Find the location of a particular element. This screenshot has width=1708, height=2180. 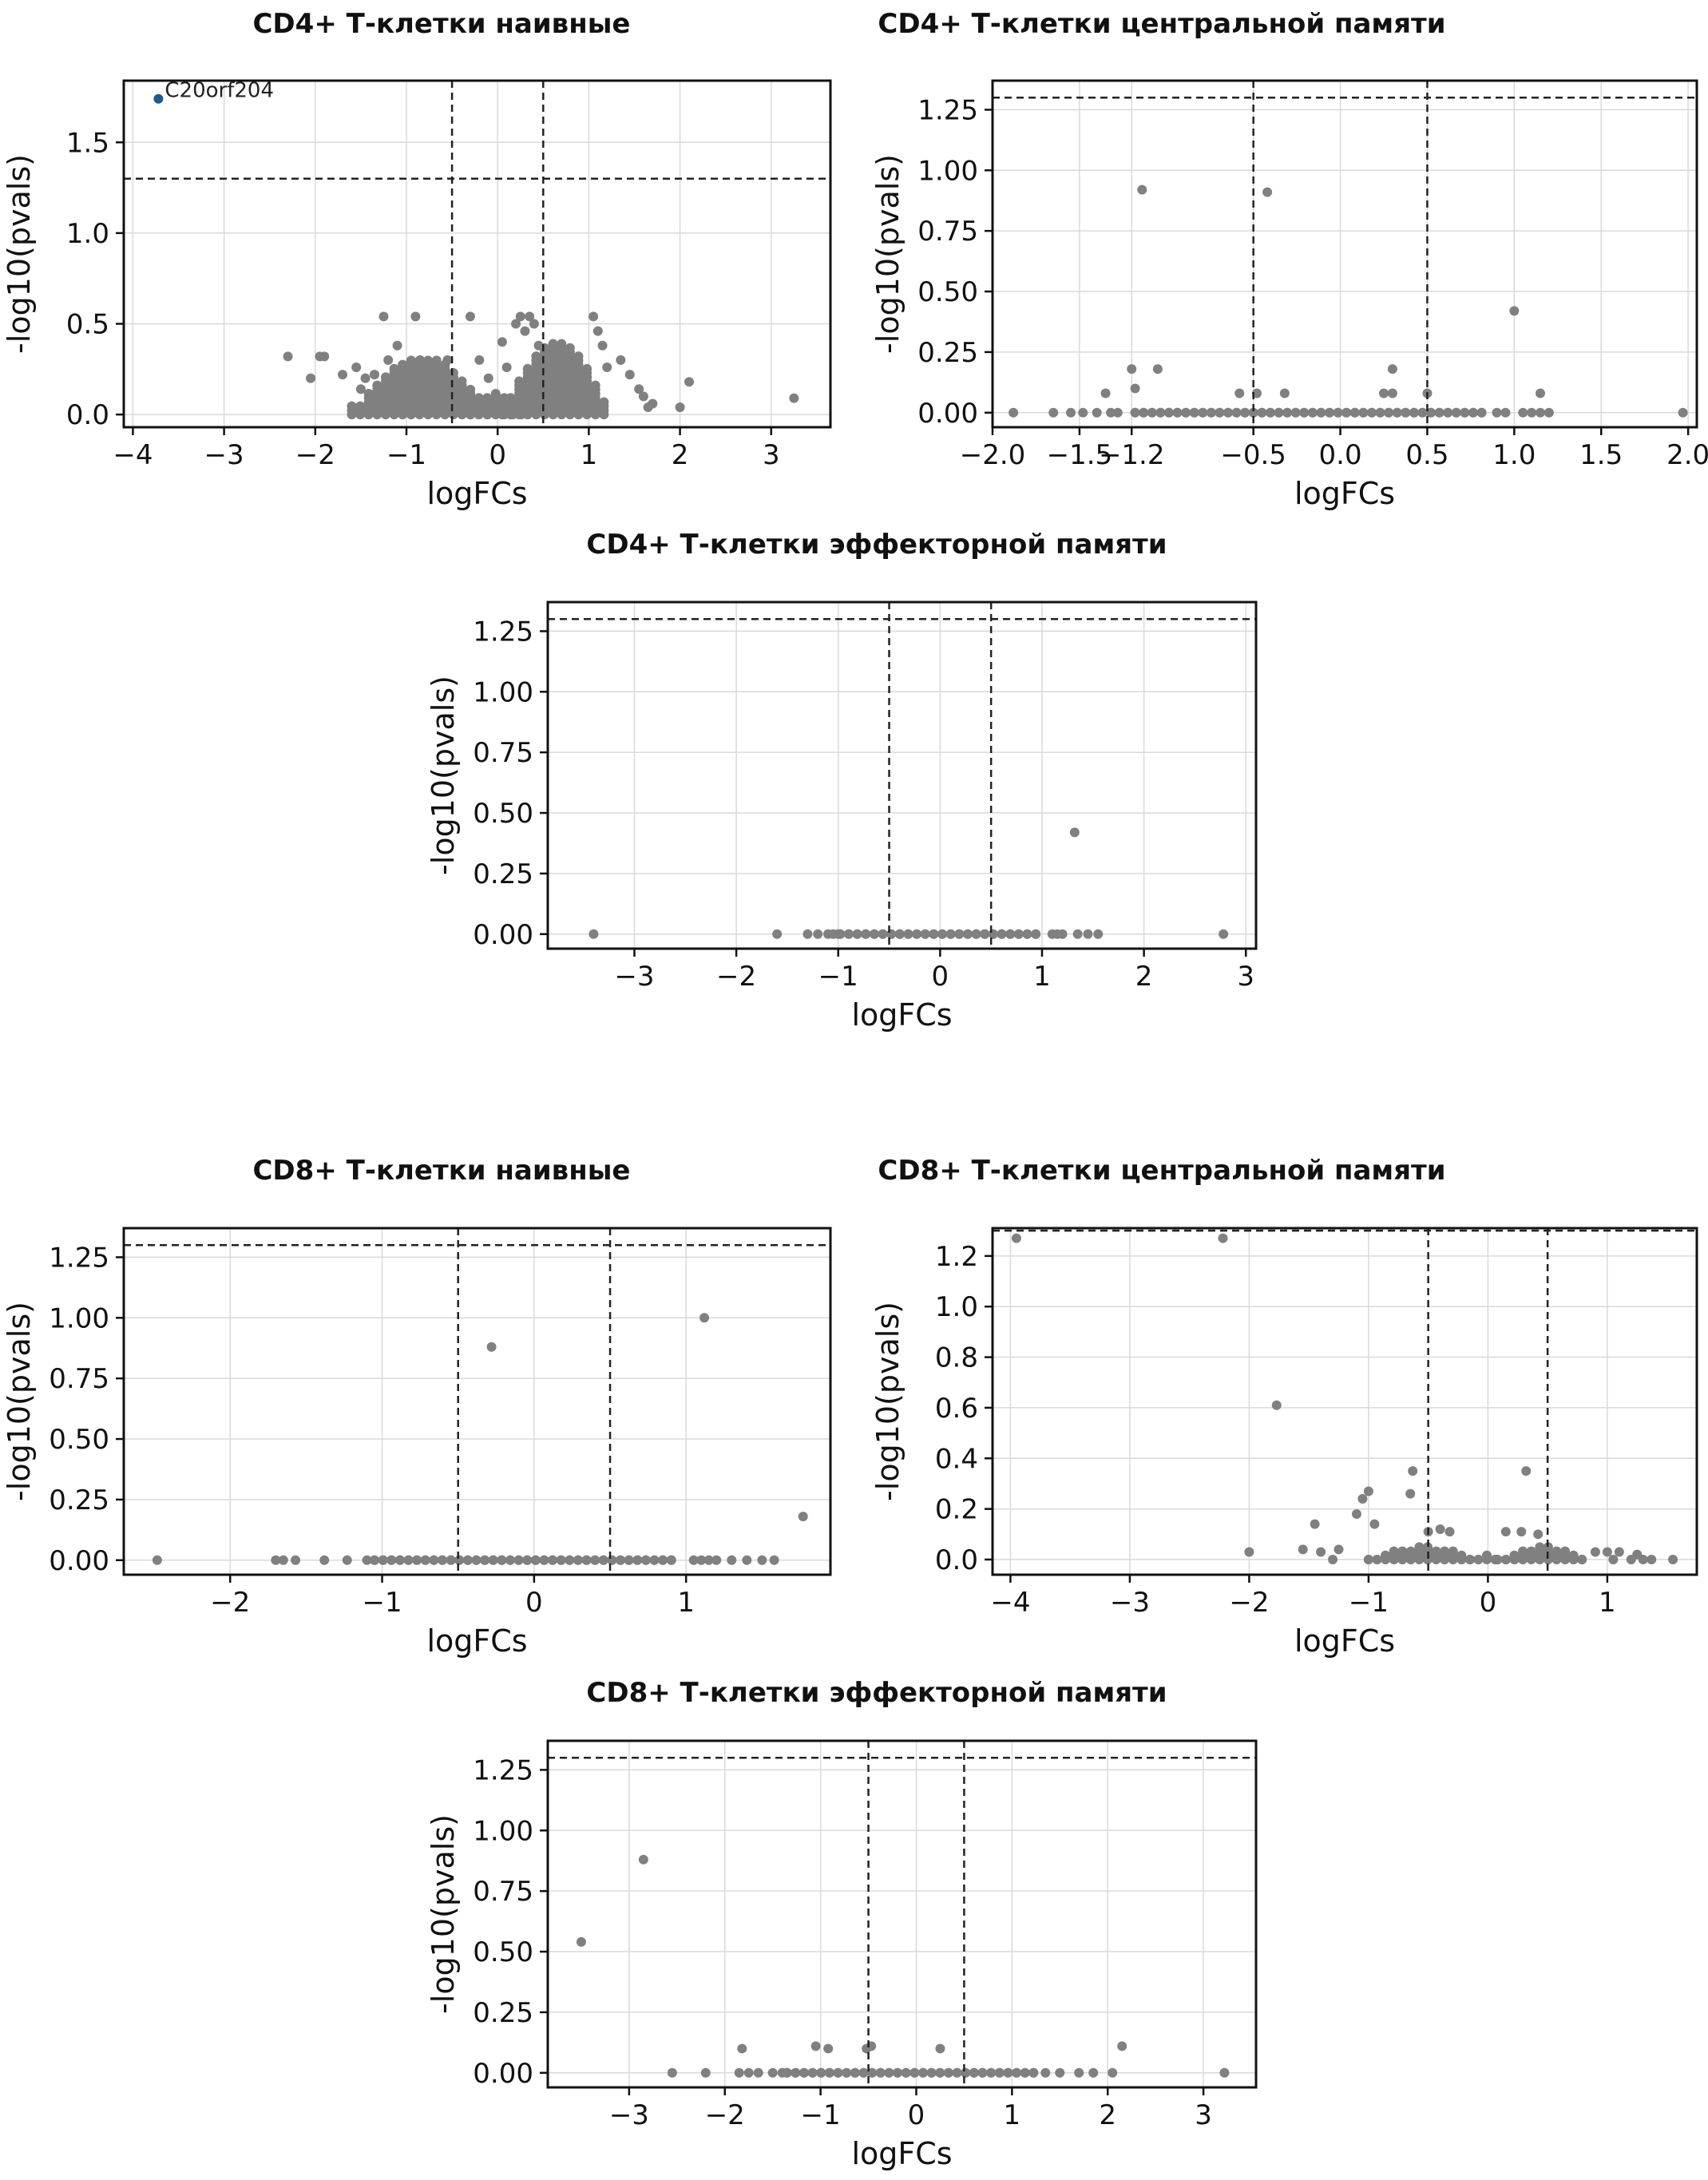

x-tick-label: −4 is located at coordinates (1010, 1603).